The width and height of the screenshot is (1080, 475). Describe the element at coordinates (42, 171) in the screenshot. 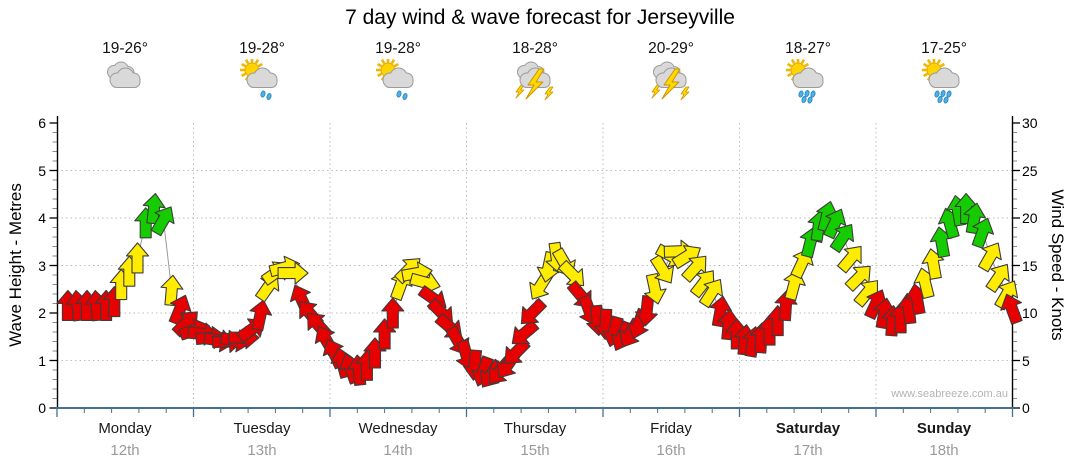

I see `left-axis-tick: 5` at that location.